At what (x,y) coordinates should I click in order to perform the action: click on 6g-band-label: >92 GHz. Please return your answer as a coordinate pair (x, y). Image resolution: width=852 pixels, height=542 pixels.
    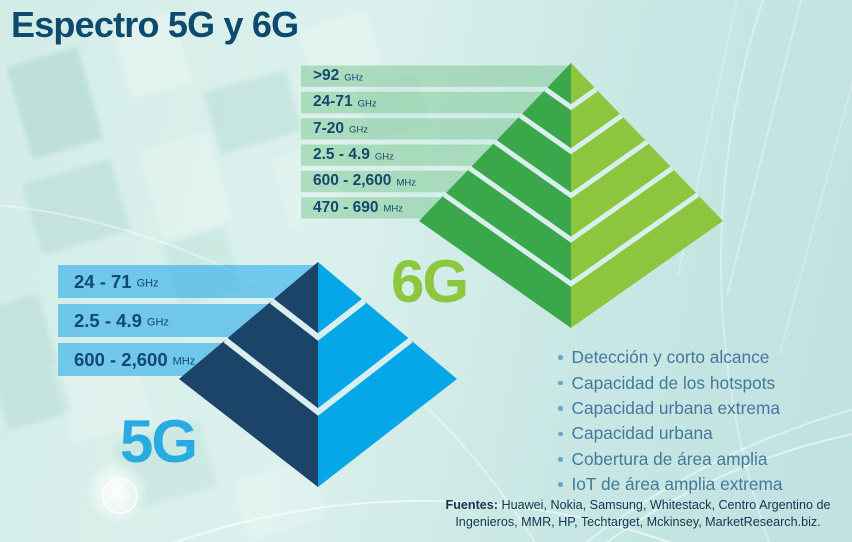
    Looking at the image, I should click on (338, 76).